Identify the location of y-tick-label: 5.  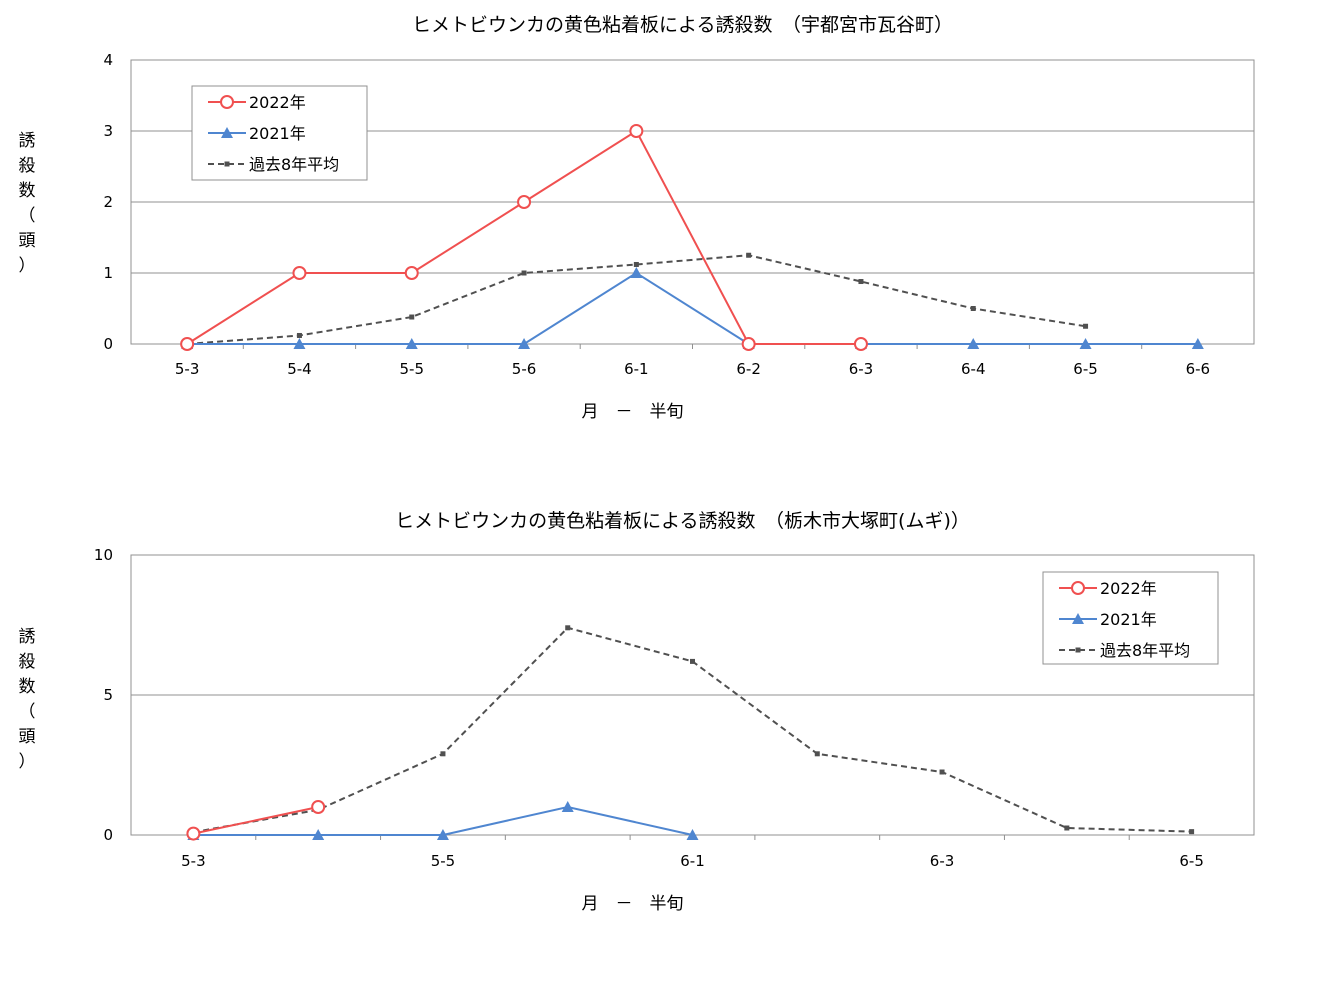
(108, 695).